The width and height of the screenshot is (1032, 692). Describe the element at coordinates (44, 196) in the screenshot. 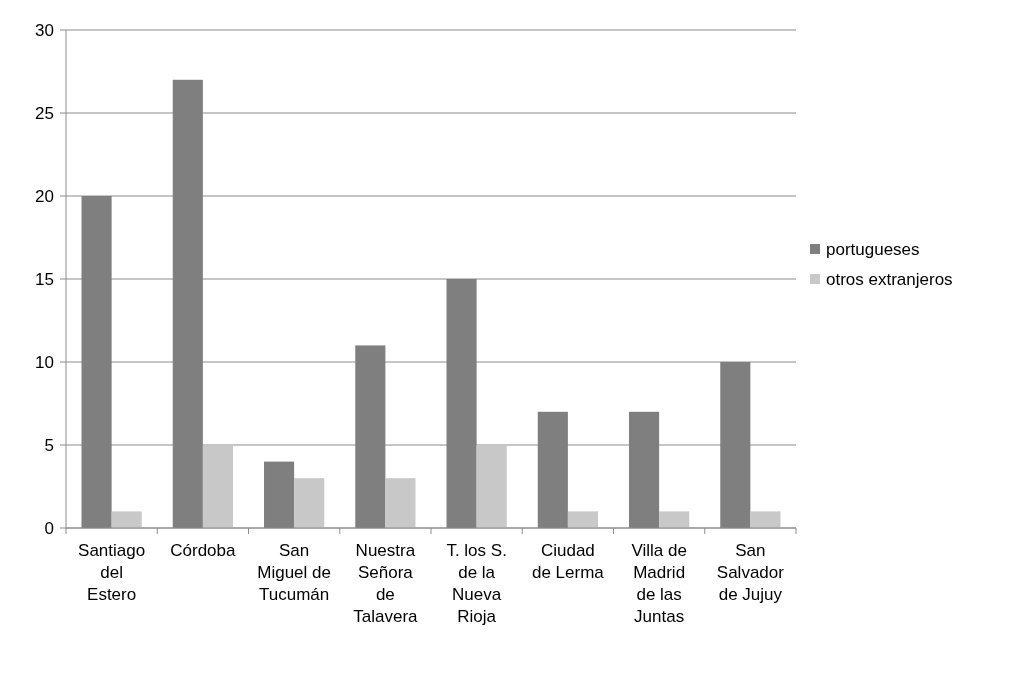

I see `y-tick-label: 20` at that location.